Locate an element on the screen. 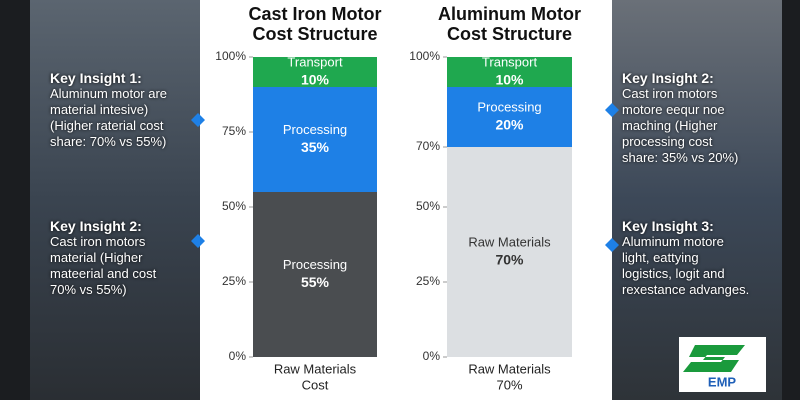  y-tick-label: 75% is located at coordinates (234, 131).